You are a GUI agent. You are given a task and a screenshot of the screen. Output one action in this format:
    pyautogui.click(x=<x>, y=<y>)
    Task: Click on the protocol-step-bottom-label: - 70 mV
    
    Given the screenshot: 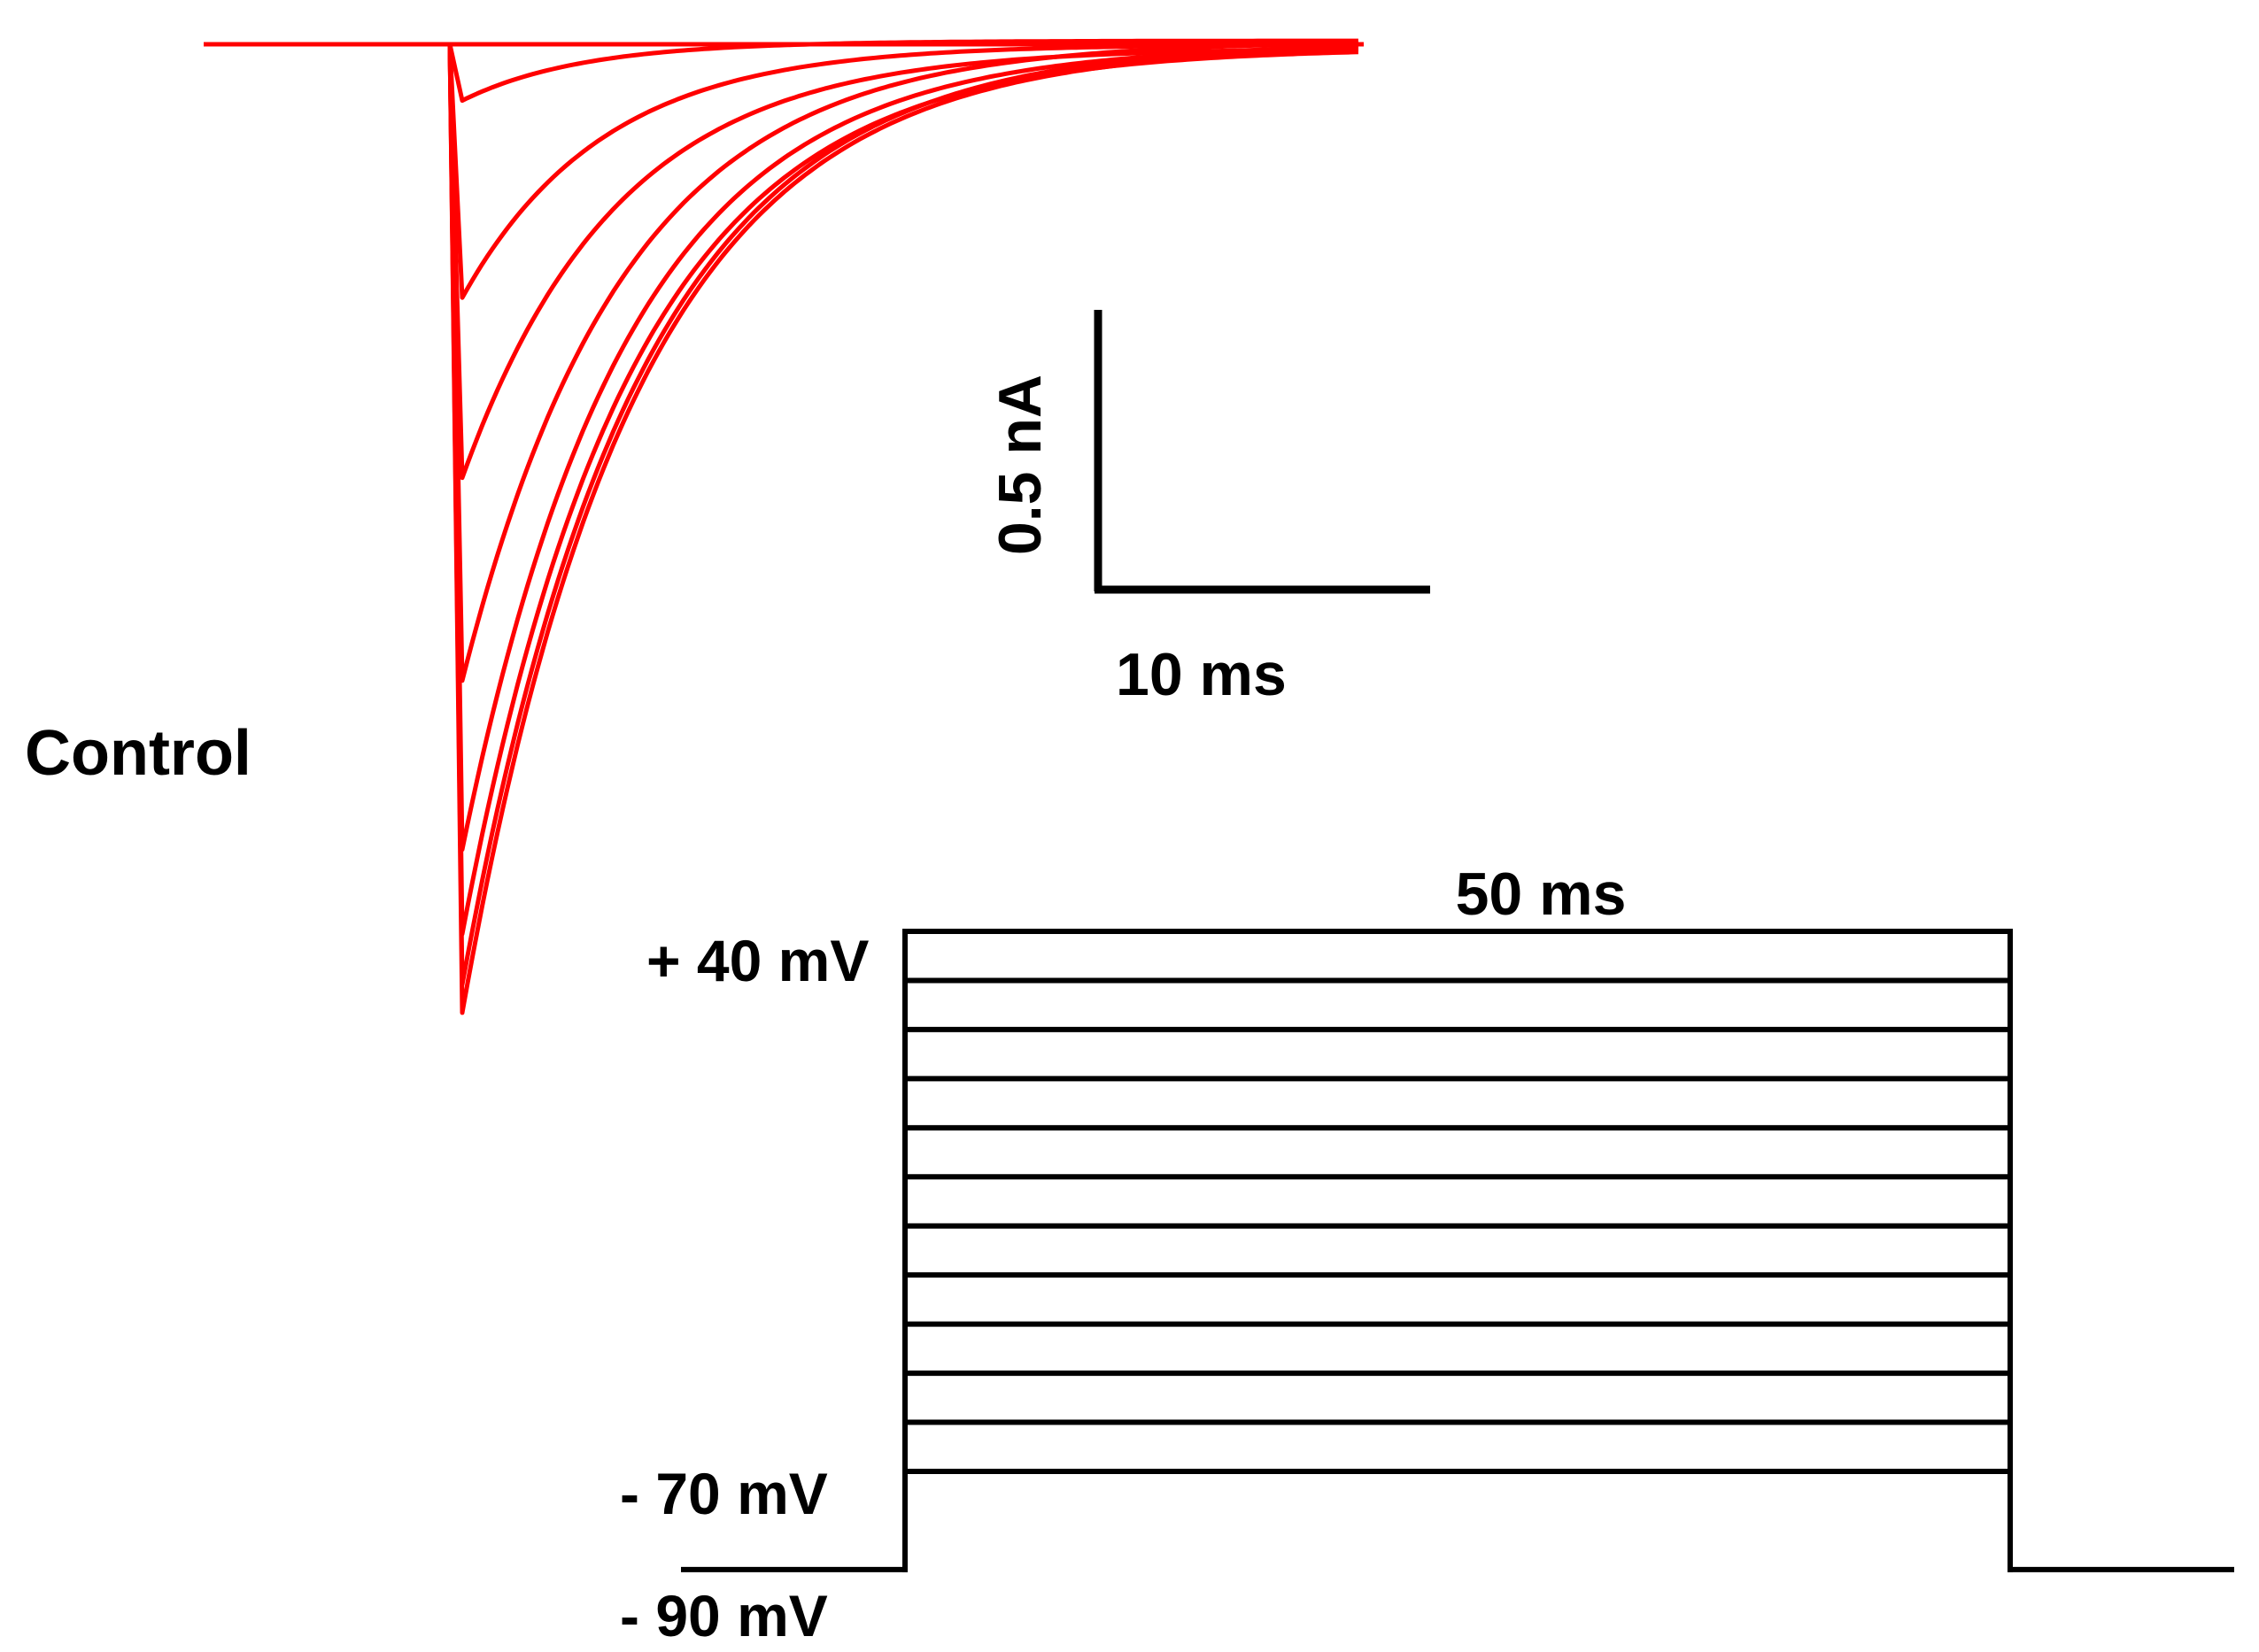 What is the action you would take?
    pyautogui.click(x=724, y=1493)
    